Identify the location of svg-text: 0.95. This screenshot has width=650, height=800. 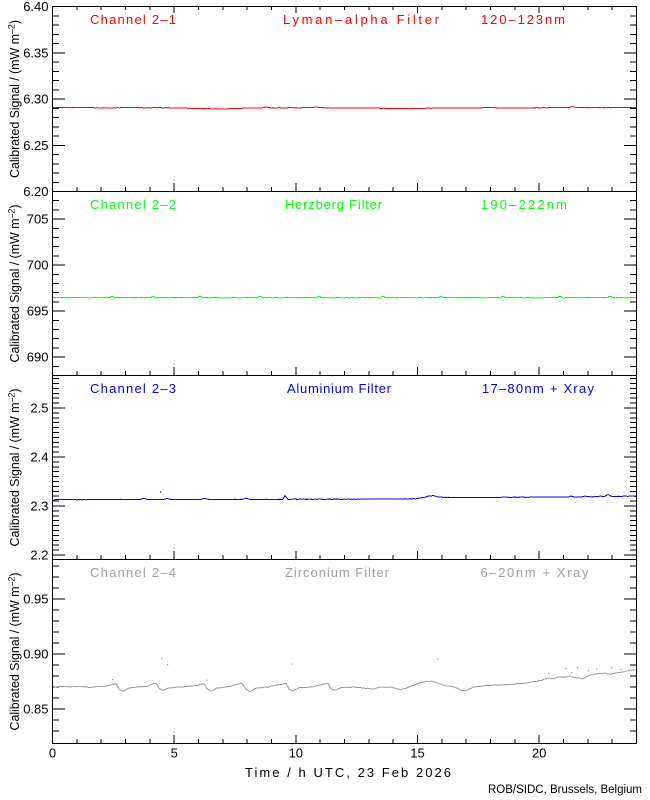
(35, 599).